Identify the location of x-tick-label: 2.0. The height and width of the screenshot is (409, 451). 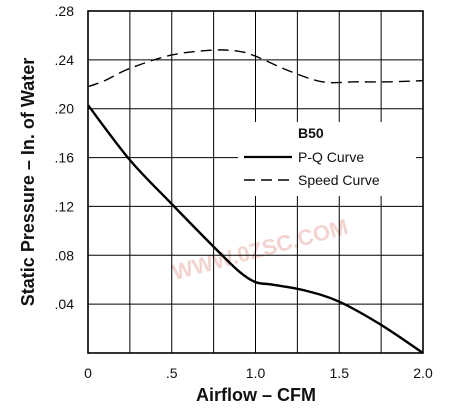
(423, 373).